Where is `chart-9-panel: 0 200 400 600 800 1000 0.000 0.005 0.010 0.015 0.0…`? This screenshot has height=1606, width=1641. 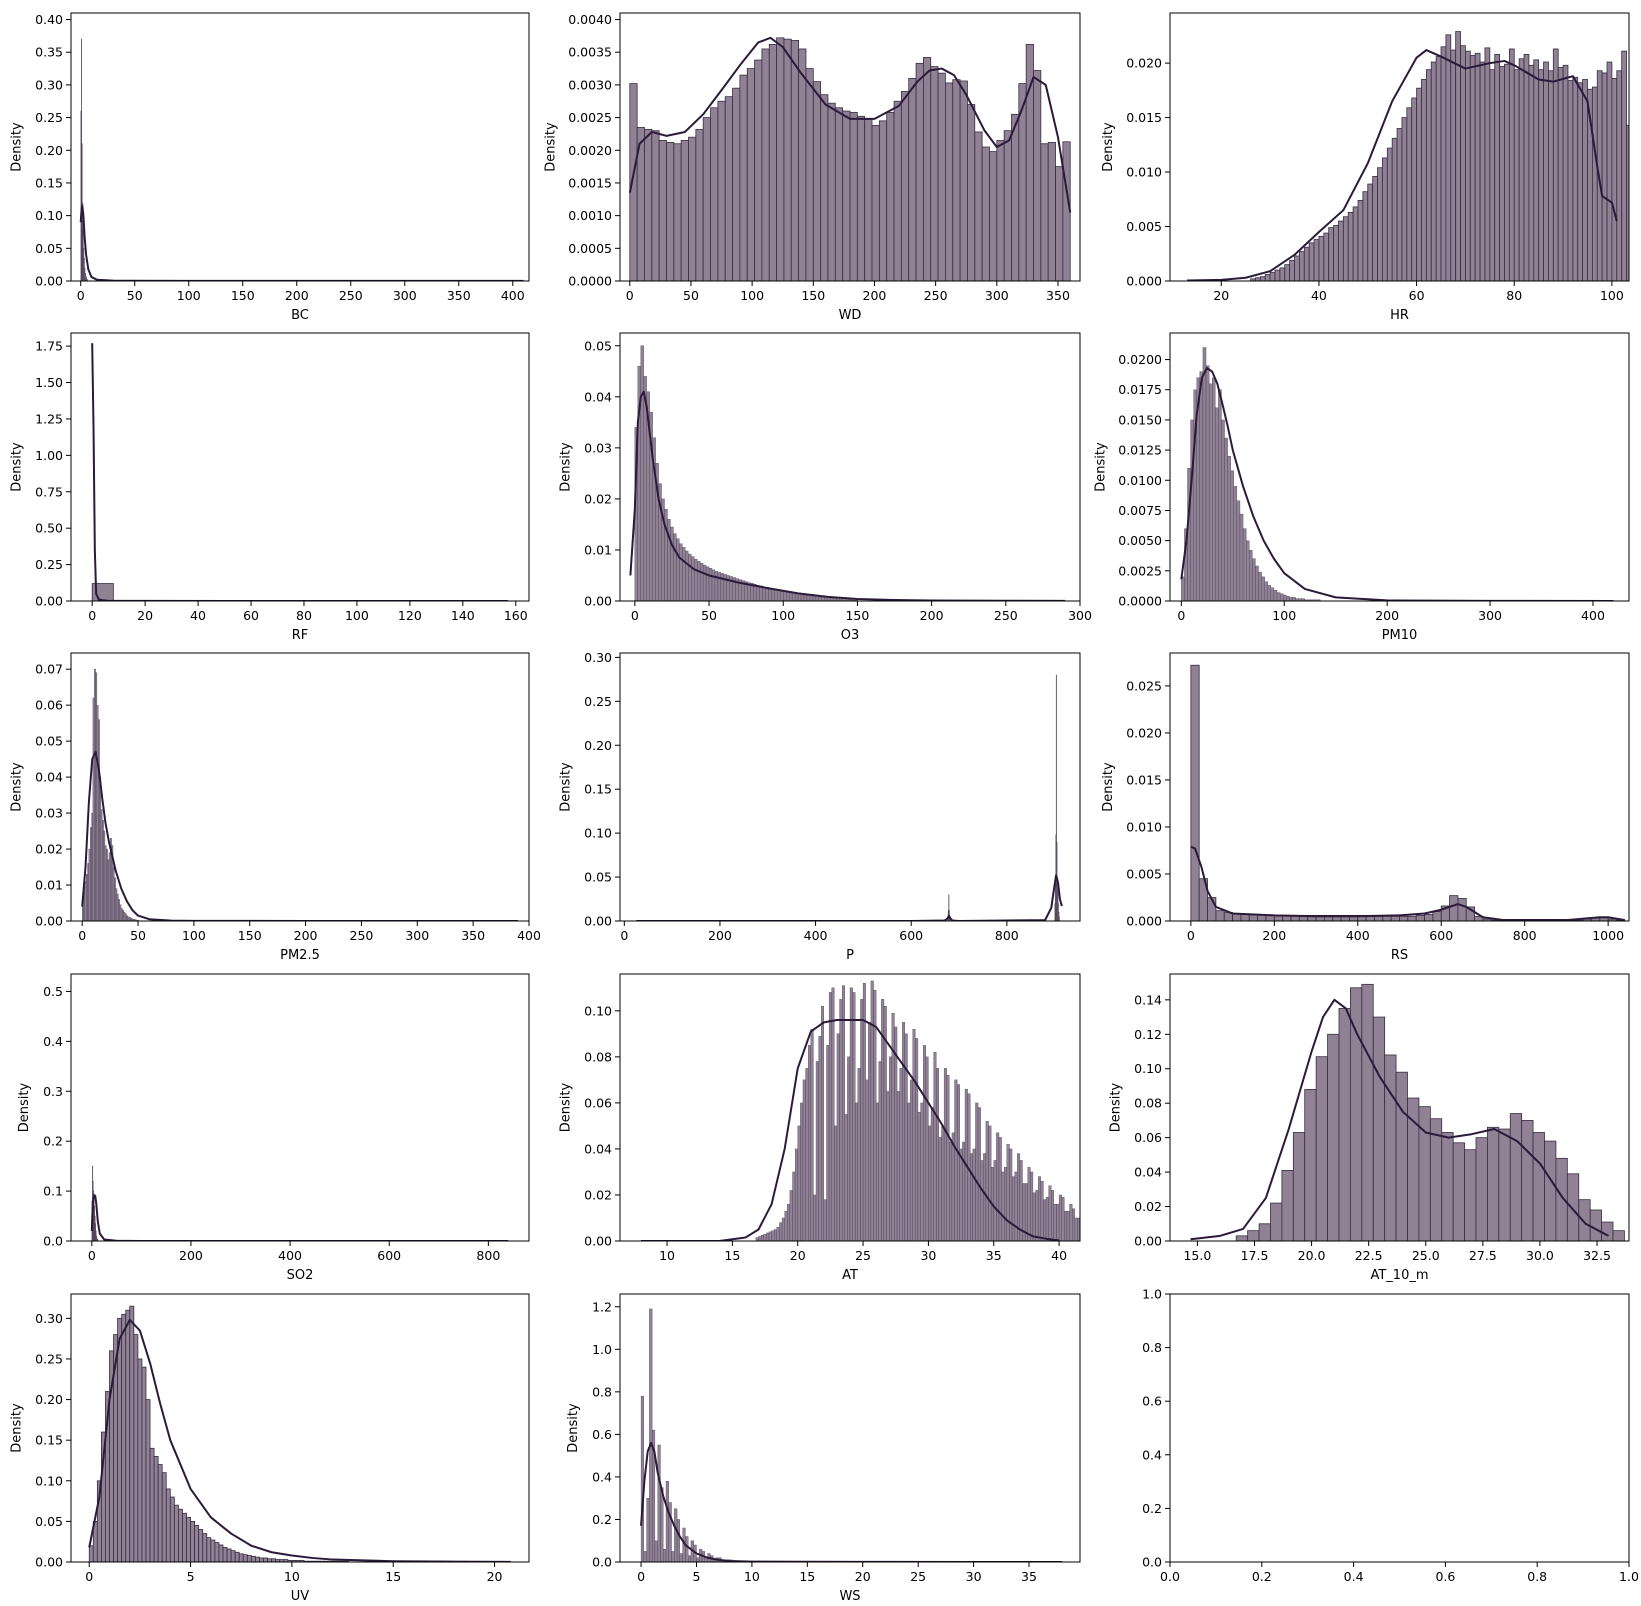 chart-9-panel: 0 200 400 600 800 1000 0.000 0.005 0.010 0.015 0.0… is located at coordinates (1365, 807).